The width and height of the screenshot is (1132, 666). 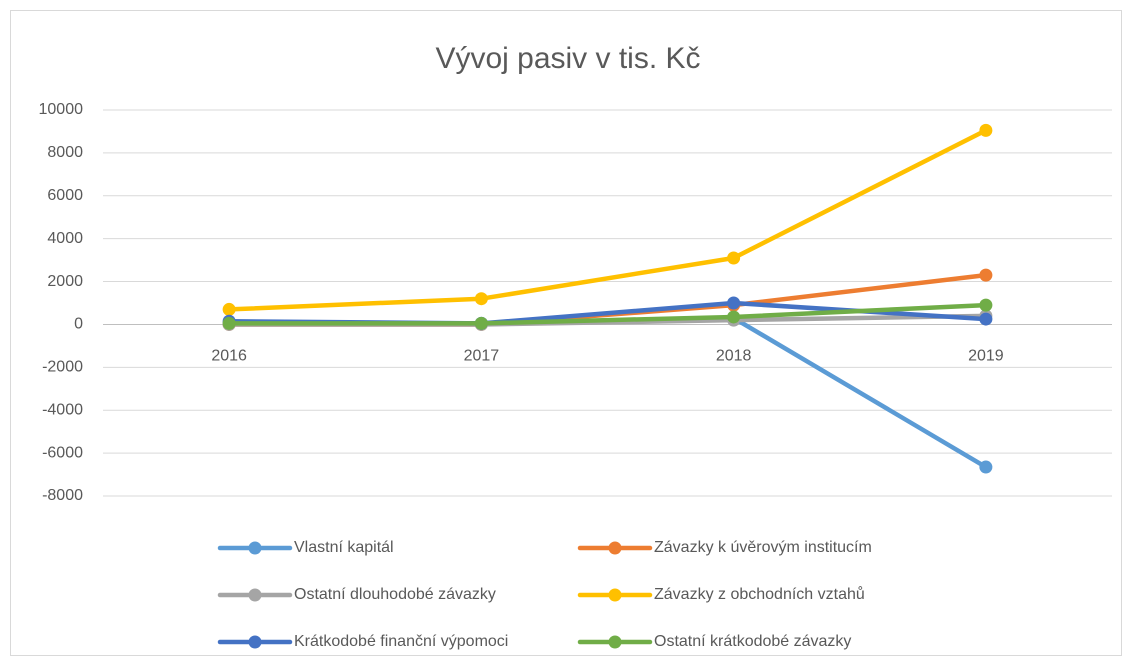 What do you see at coordinates (229, 356) in the screenshot?
I see `x-tick-label: 2016` at bounding box center [229, 356].